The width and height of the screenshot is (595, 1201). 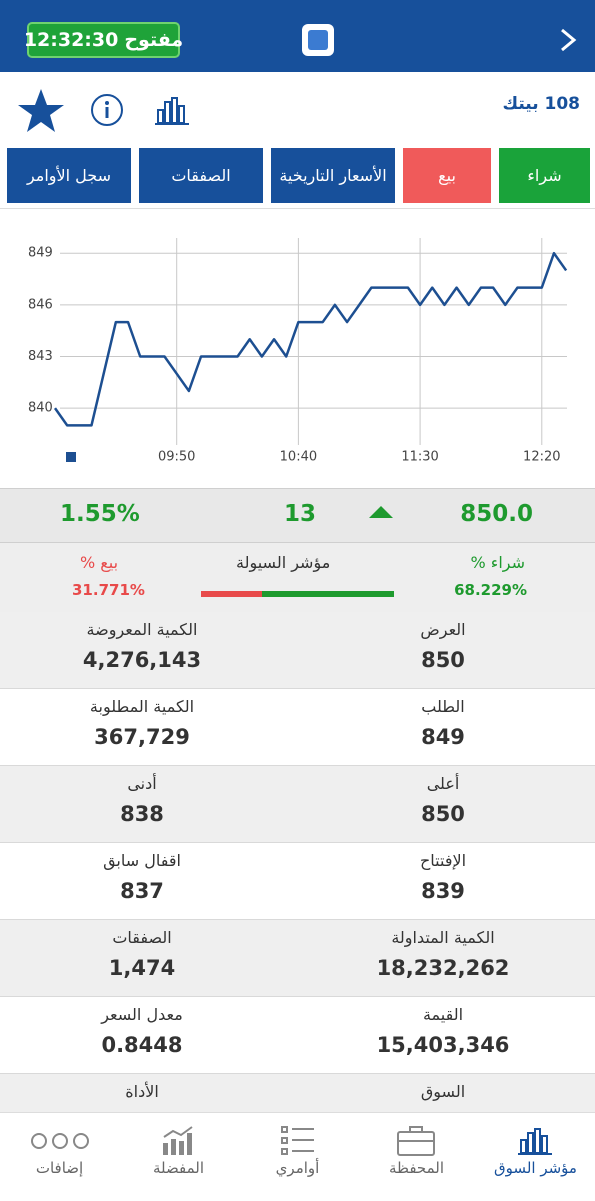 What do you see at coordinates (283, 562) in the screenshot?
I see `liquidity-title: مؤشر السيولة` at bounding box center [283, 562].